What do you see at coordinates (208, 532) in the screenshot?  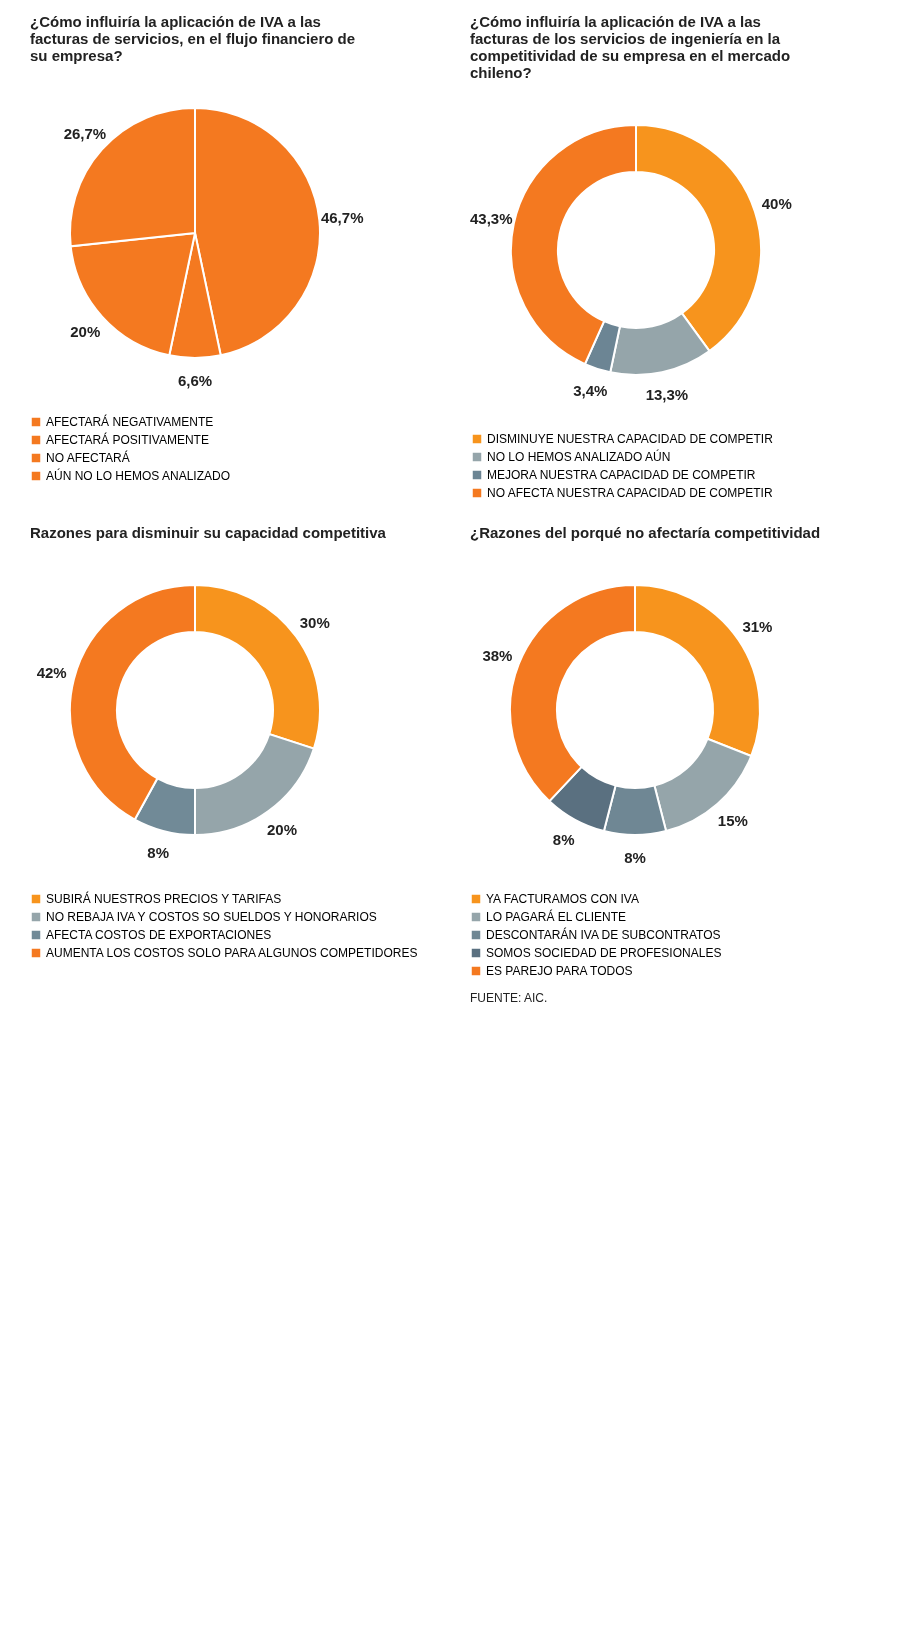 I see `chart-title: Razones para disminuir su capacidad competitiva` at bounding box center [208, 532].